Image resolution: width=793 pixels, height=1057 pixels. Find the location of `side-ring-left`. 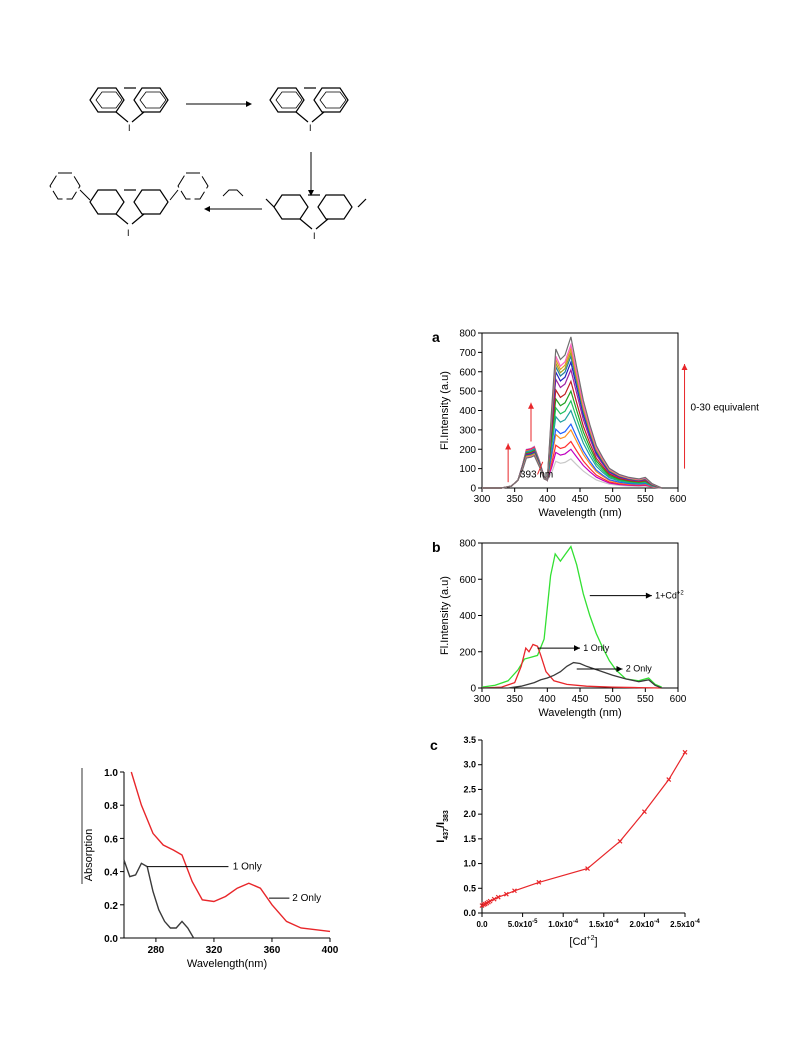

side-ring-left is located at coordinates (65, 186).